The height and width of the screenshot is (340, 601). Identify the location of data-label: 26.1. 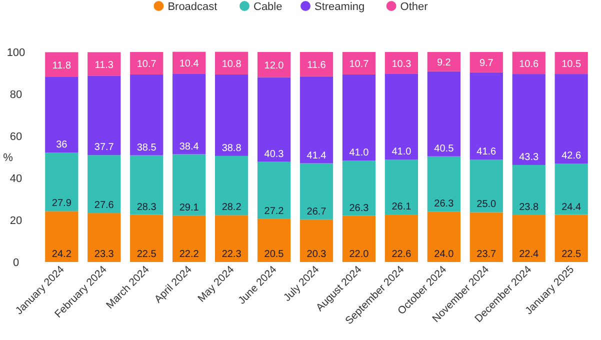
(402, 207).